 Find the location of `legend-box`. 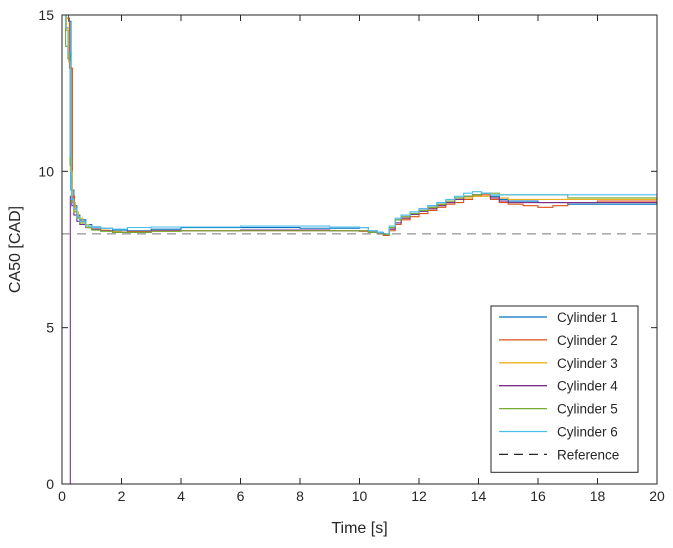

legend-box is located at coordinates (564, 389).